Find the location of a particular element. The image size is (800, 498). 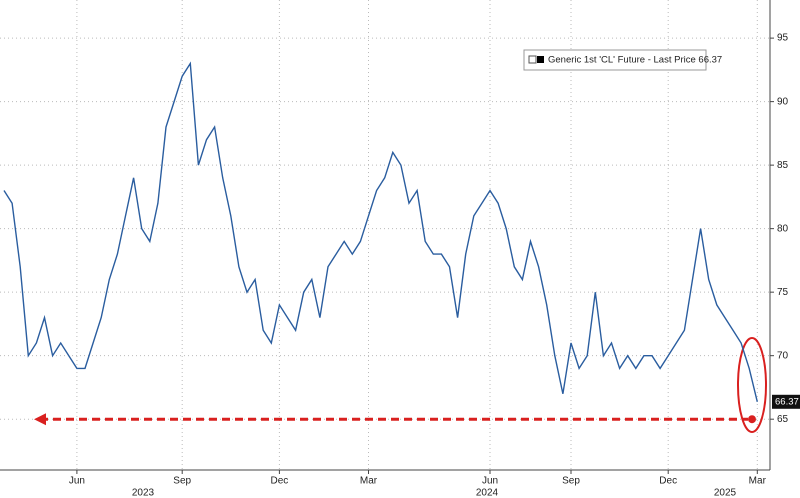

y-tick-label: 70 is located at coordinates (783, 355).